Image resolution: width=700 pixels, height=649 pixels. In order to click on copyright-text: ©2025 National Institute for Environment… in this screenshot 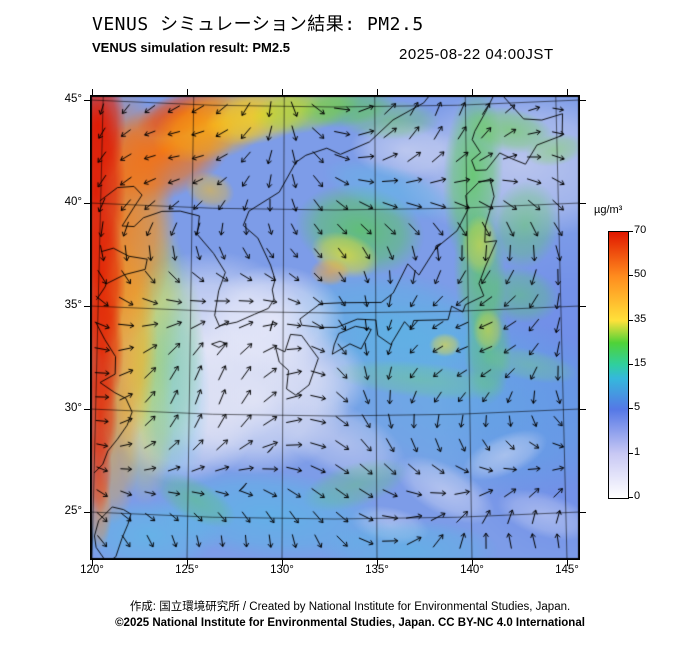, I will do `click(350, 623)`.